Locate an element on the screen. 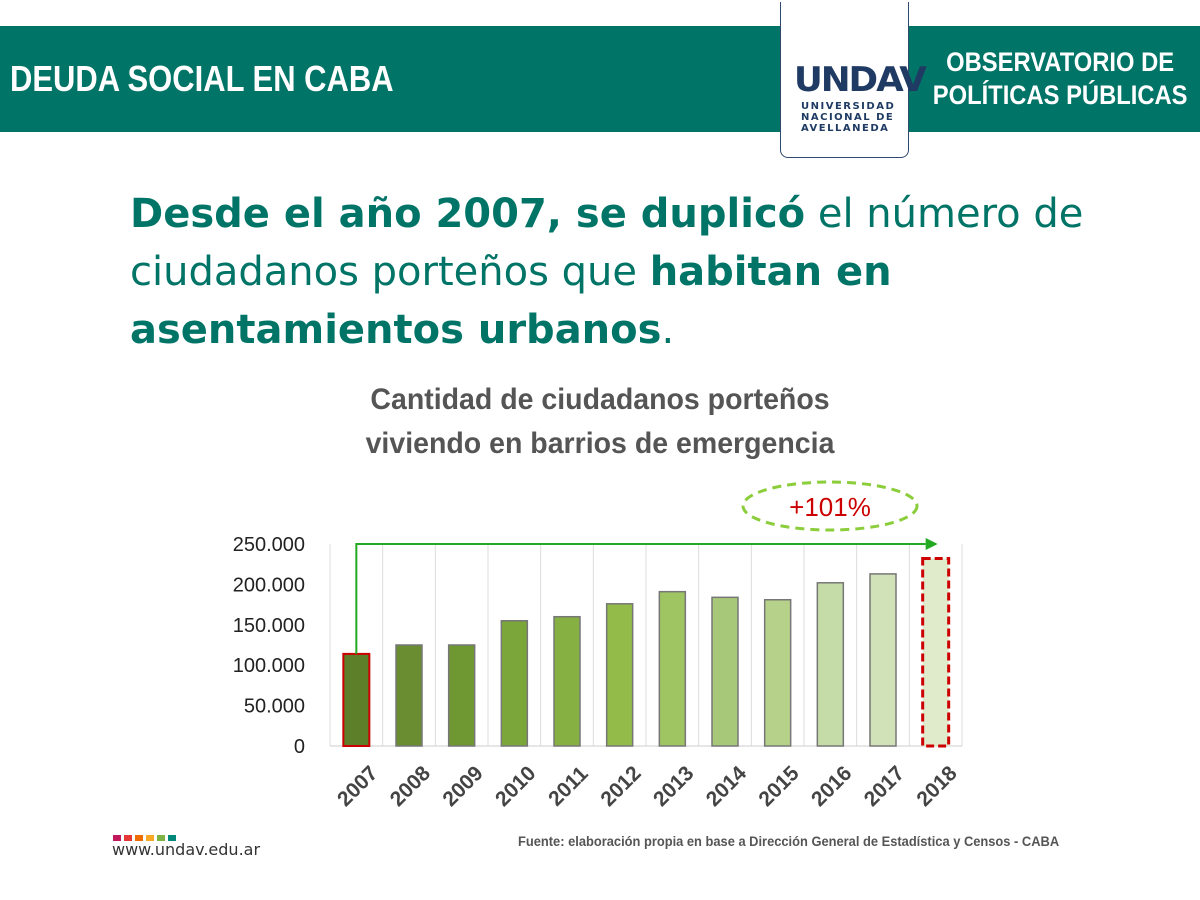 The height and width of the screenshot is (900, 1200). bar-2015 is located at coordinates (777, 673).